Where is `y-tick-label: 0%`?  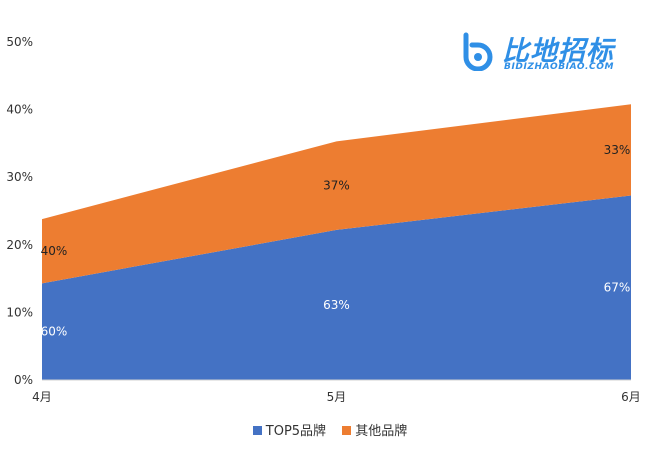
y-tick-label: 0% is located at coordinates (23, 380).